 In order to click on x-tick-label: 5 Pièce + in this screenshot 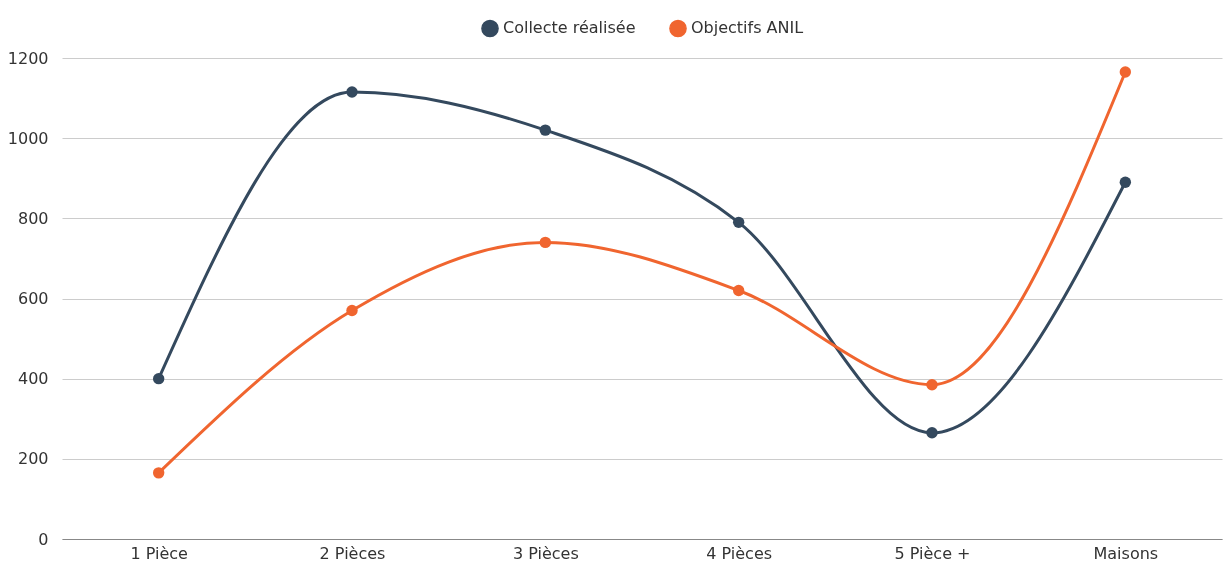, I will do `click(932, 553)`.